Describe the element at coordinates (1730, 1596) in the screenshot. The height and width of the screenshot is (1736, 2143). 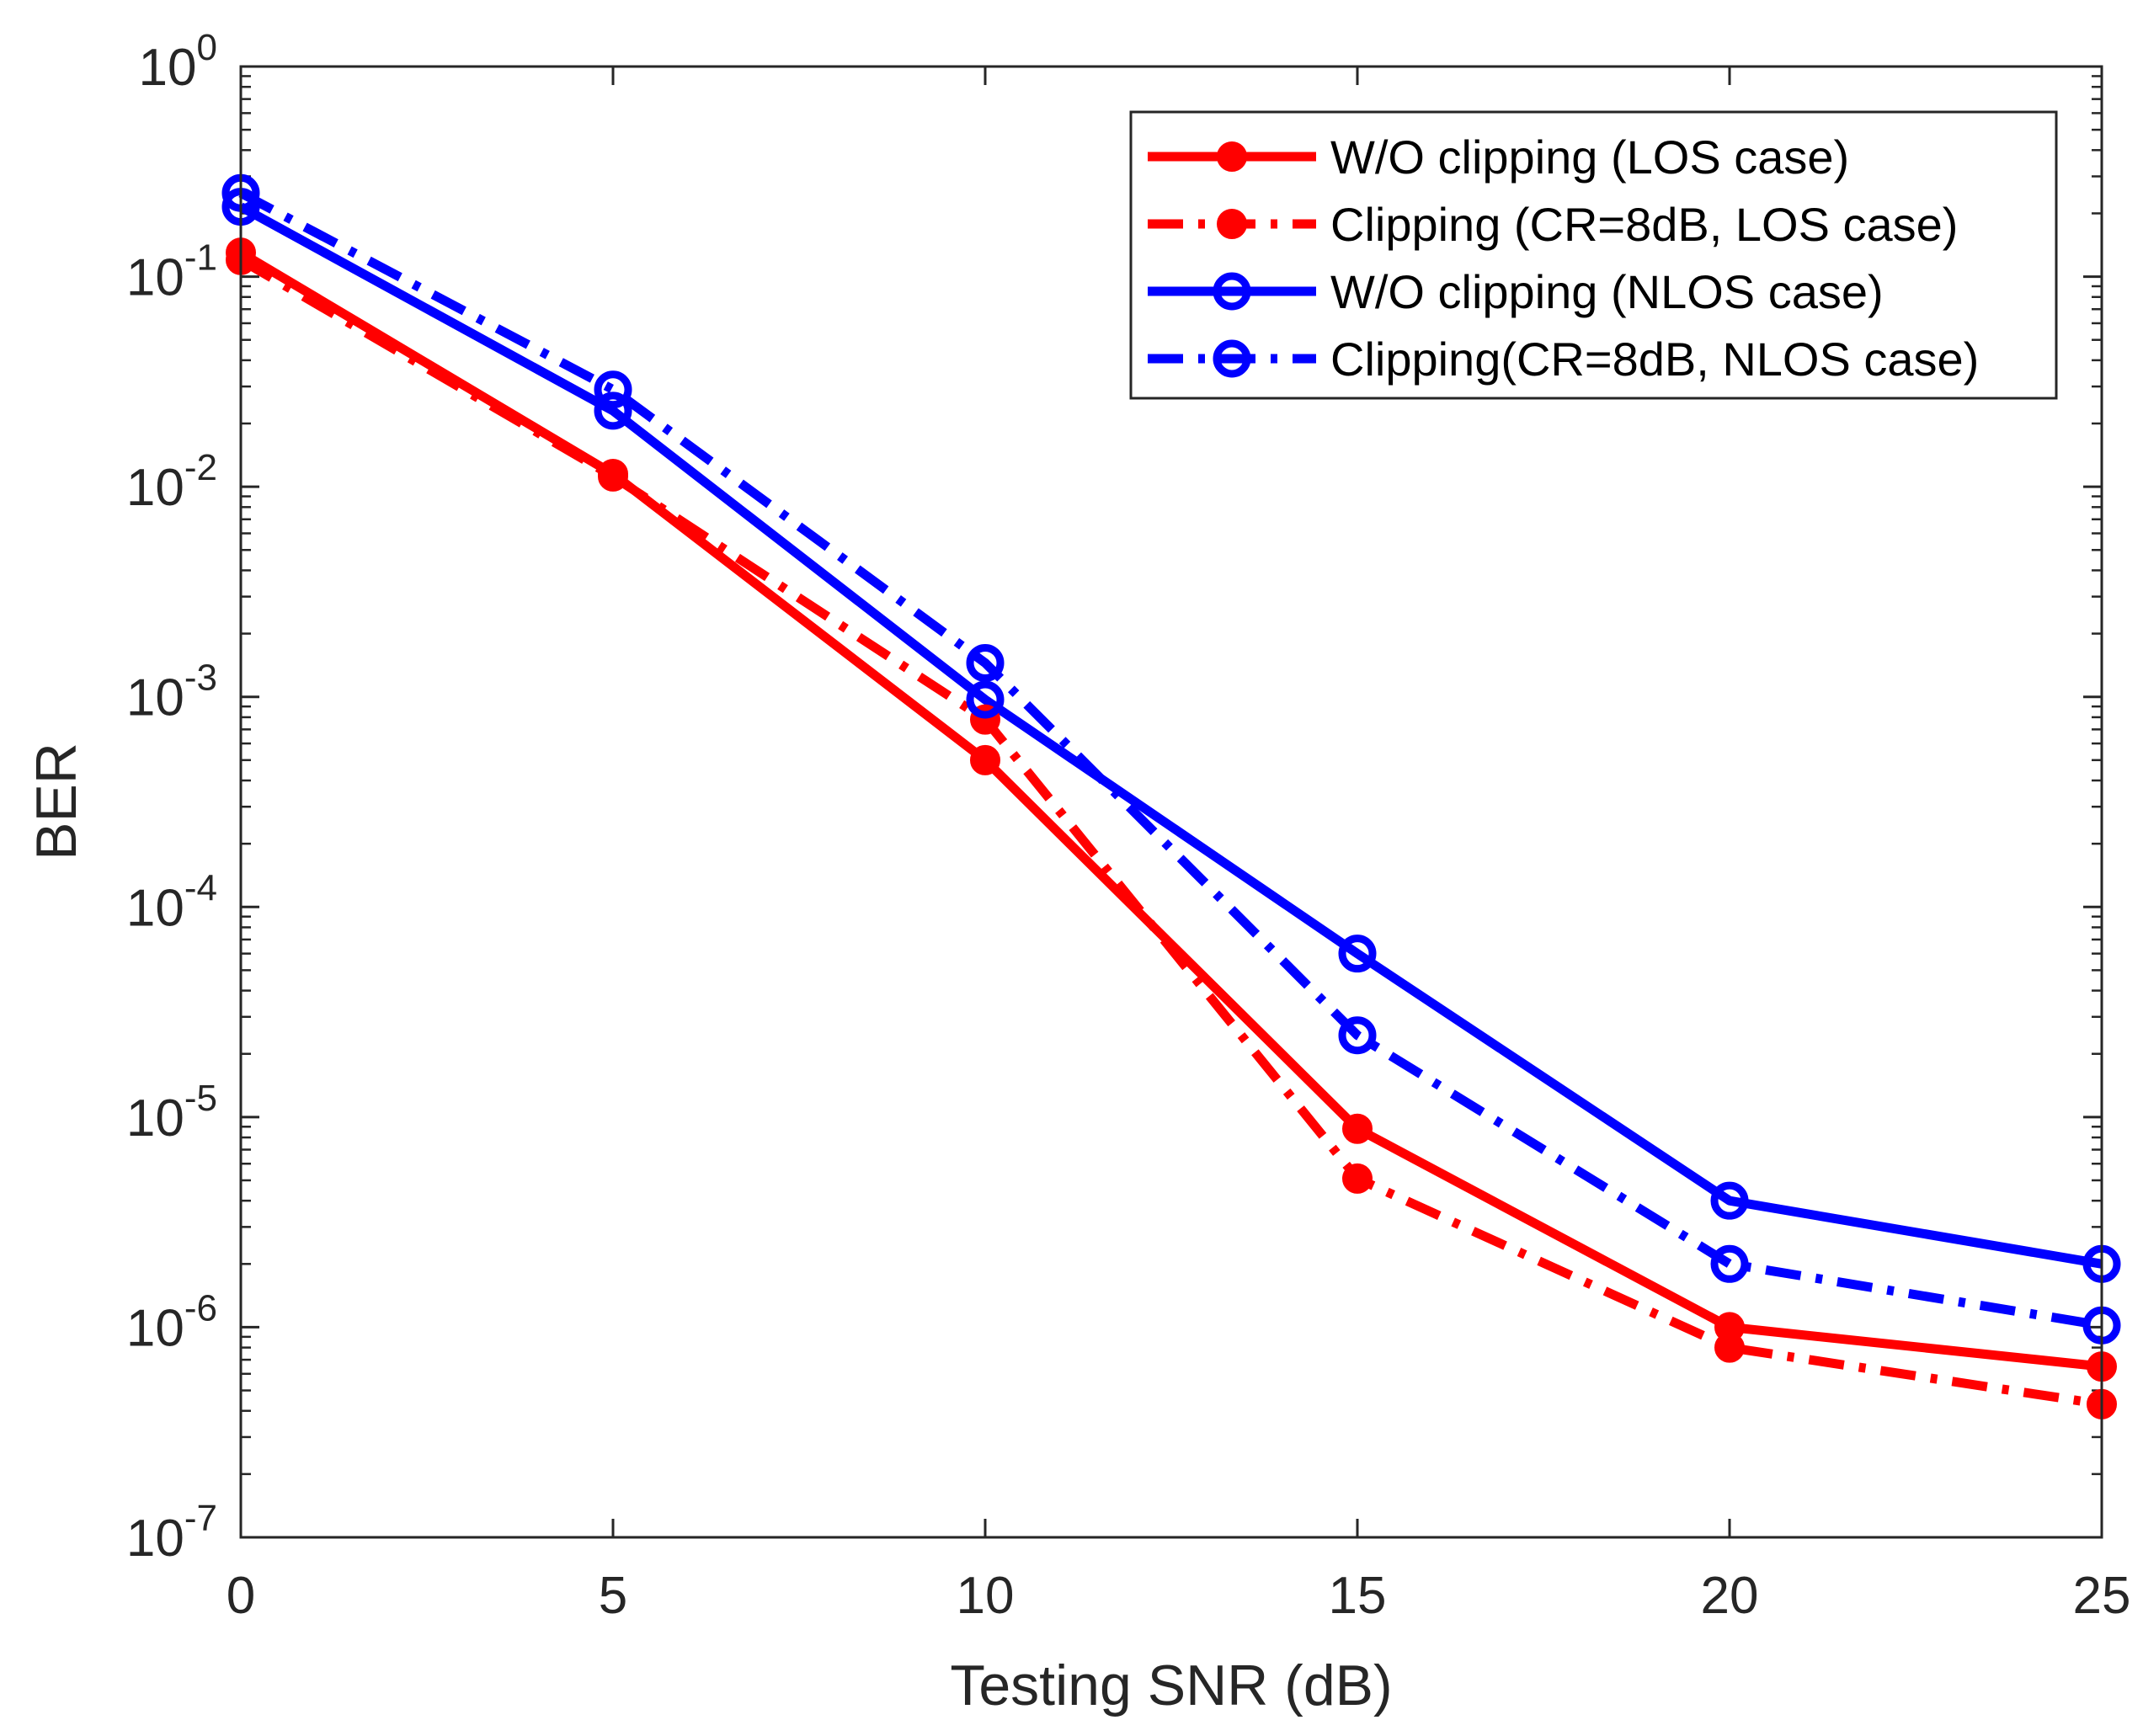
I see `x-tick-label: 20` at that location.